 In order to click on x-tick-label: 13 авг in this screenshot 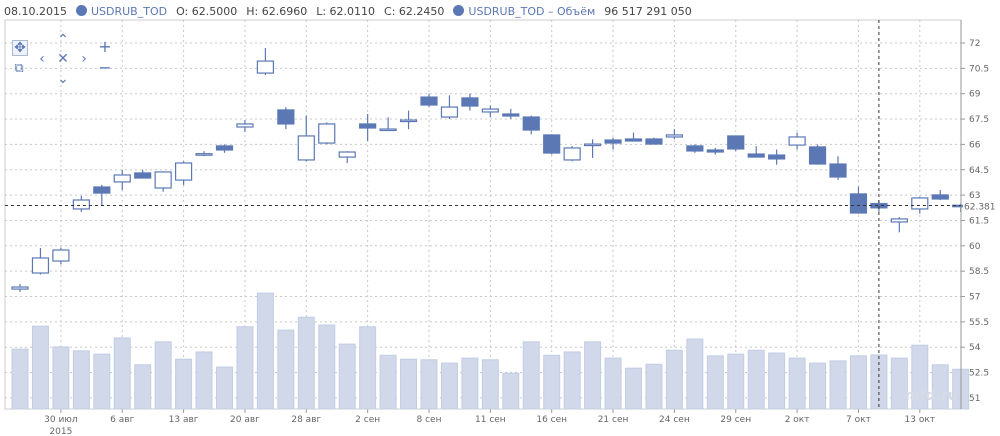, I will do `click(184, 420)`.